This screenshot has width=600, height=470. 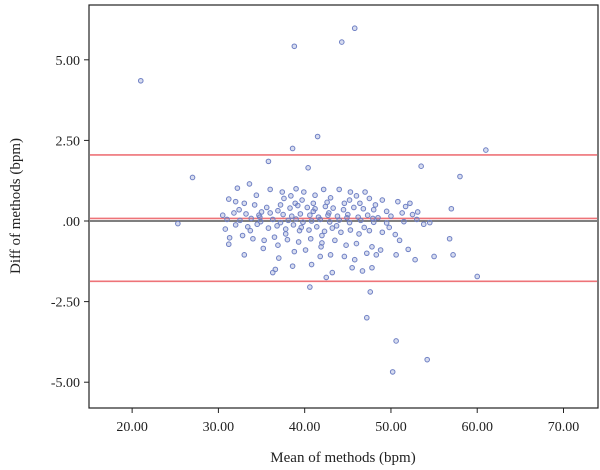 What do you see at coordinates (391, 427) in the screenshot?
I see `x-tick-label: 50.00` at bounding box center [391, 427].